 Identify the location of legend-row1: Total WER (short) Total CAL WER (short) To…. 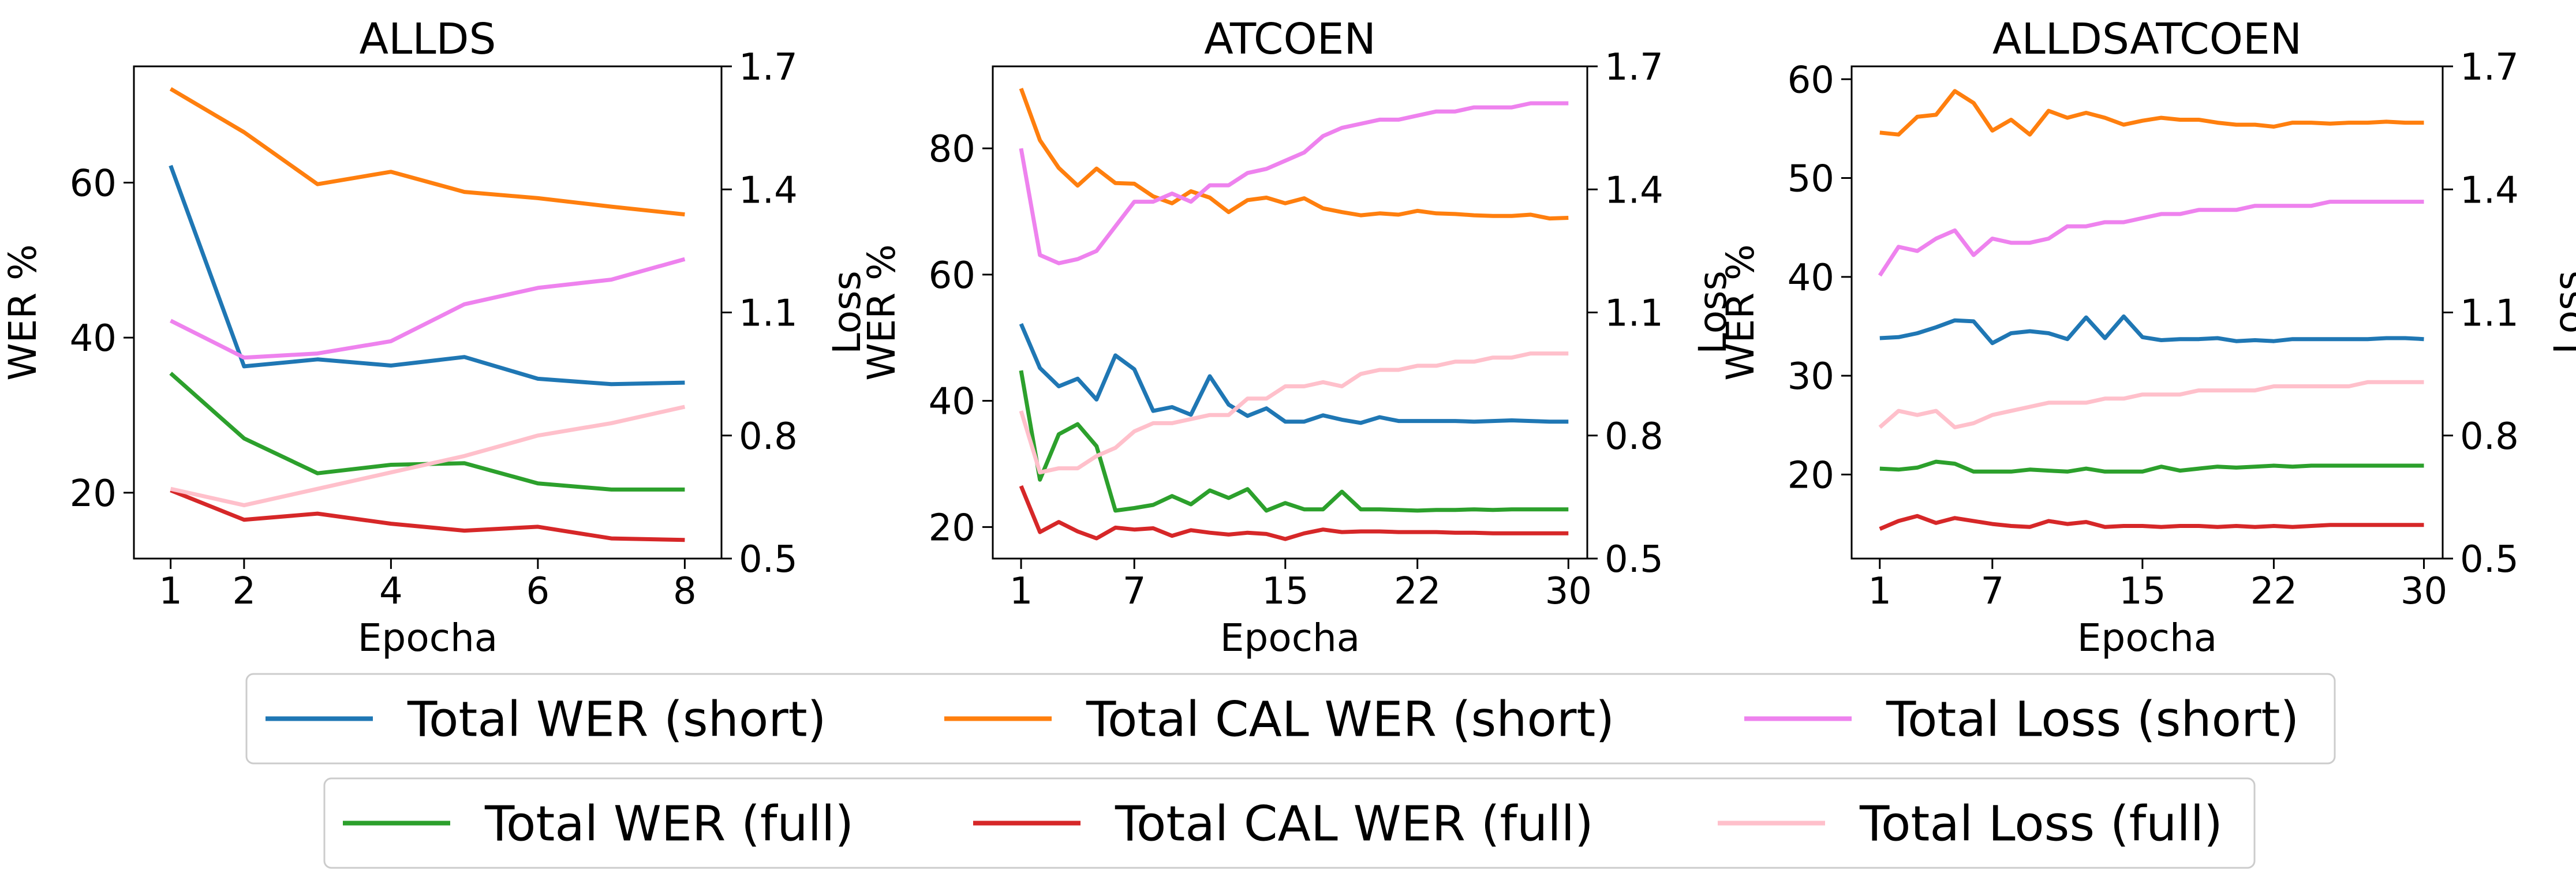
(1290, 719).